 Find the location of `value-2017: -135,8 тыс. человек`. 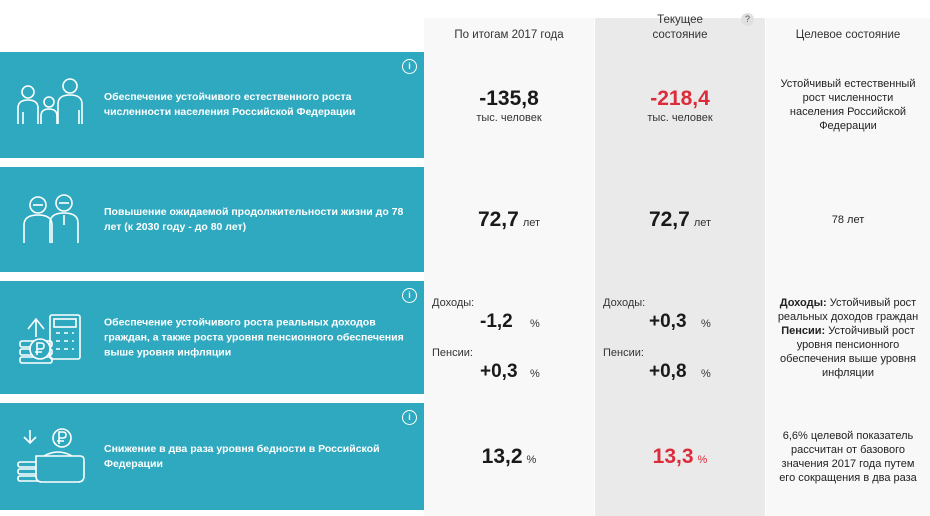

value-2017: -135,8 тыс. человек is located at coordinates (509, 105).